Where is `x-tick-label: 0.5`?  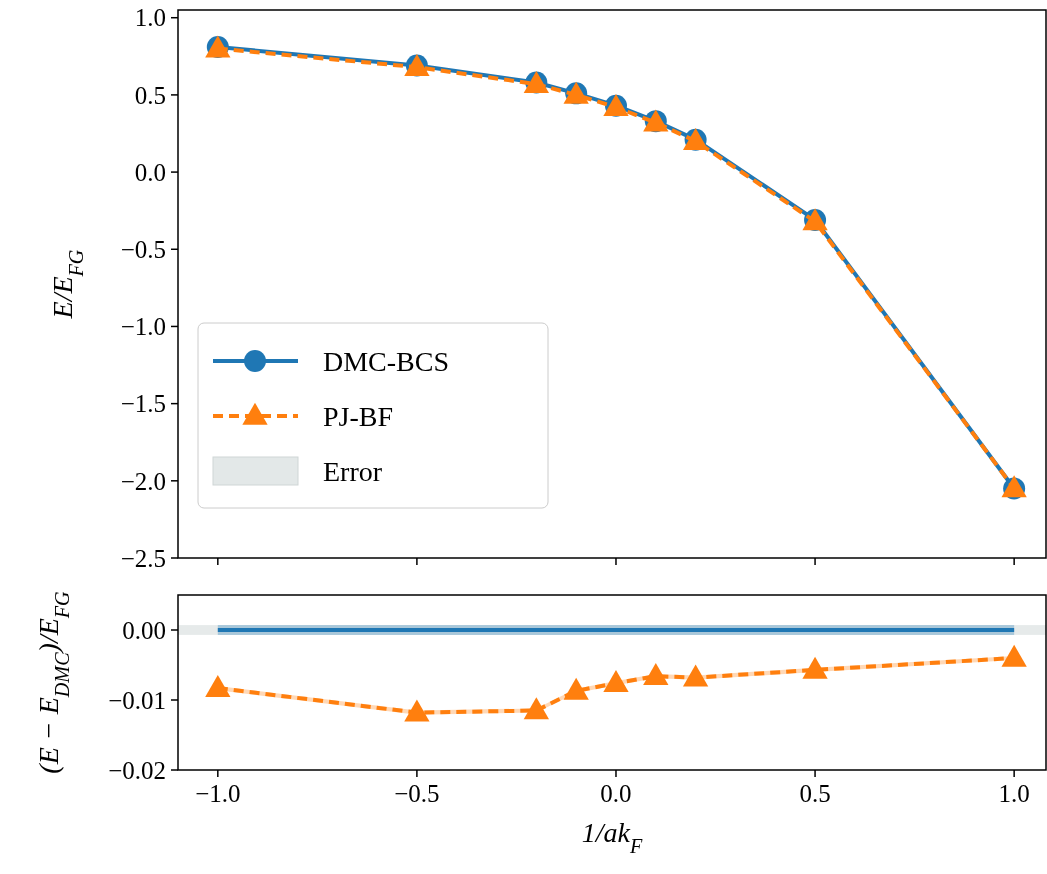
x-tick-label: 0.5 is located at coordinates (815, 793).